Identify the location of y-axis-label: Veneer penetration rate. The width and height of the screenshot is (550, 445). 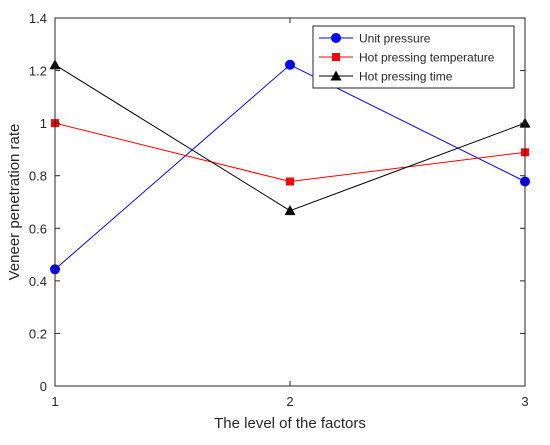
(14, 202).